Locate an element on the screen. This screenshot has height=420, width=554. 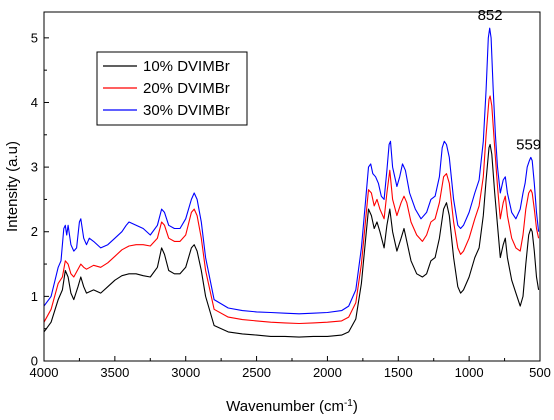
x-tick-label: 3500 is located at coordinates (114, 372).